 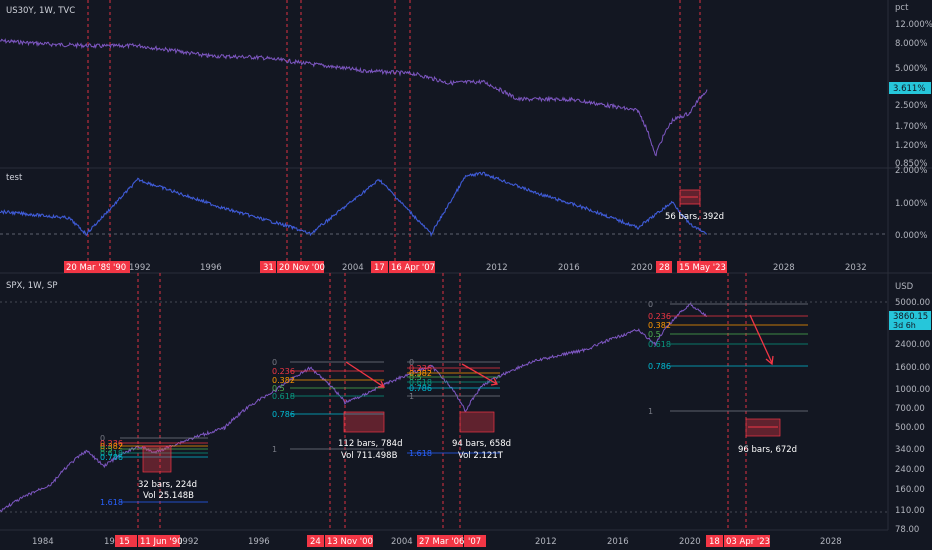 I want to click on svg-text: '07, so click(x=474, y=542).